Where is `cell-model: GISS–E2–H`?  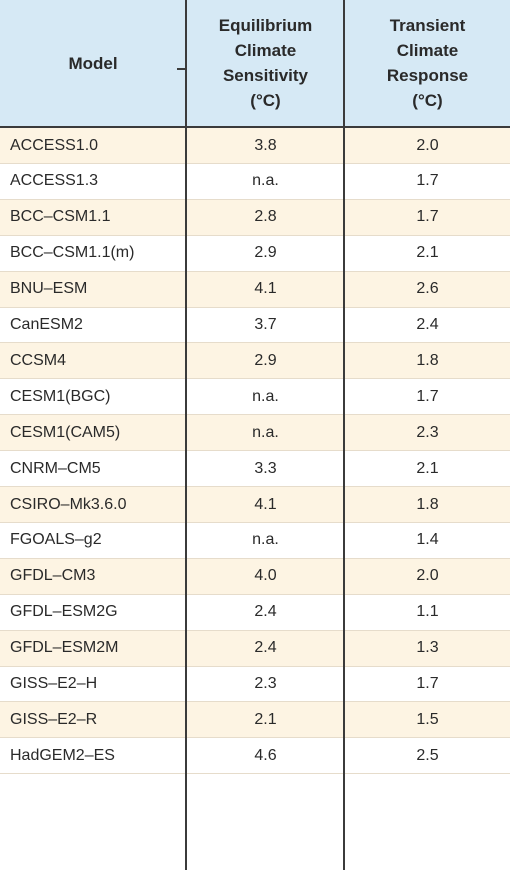 cell-model: GISS–E2–H is located at coordinates (54, 683).